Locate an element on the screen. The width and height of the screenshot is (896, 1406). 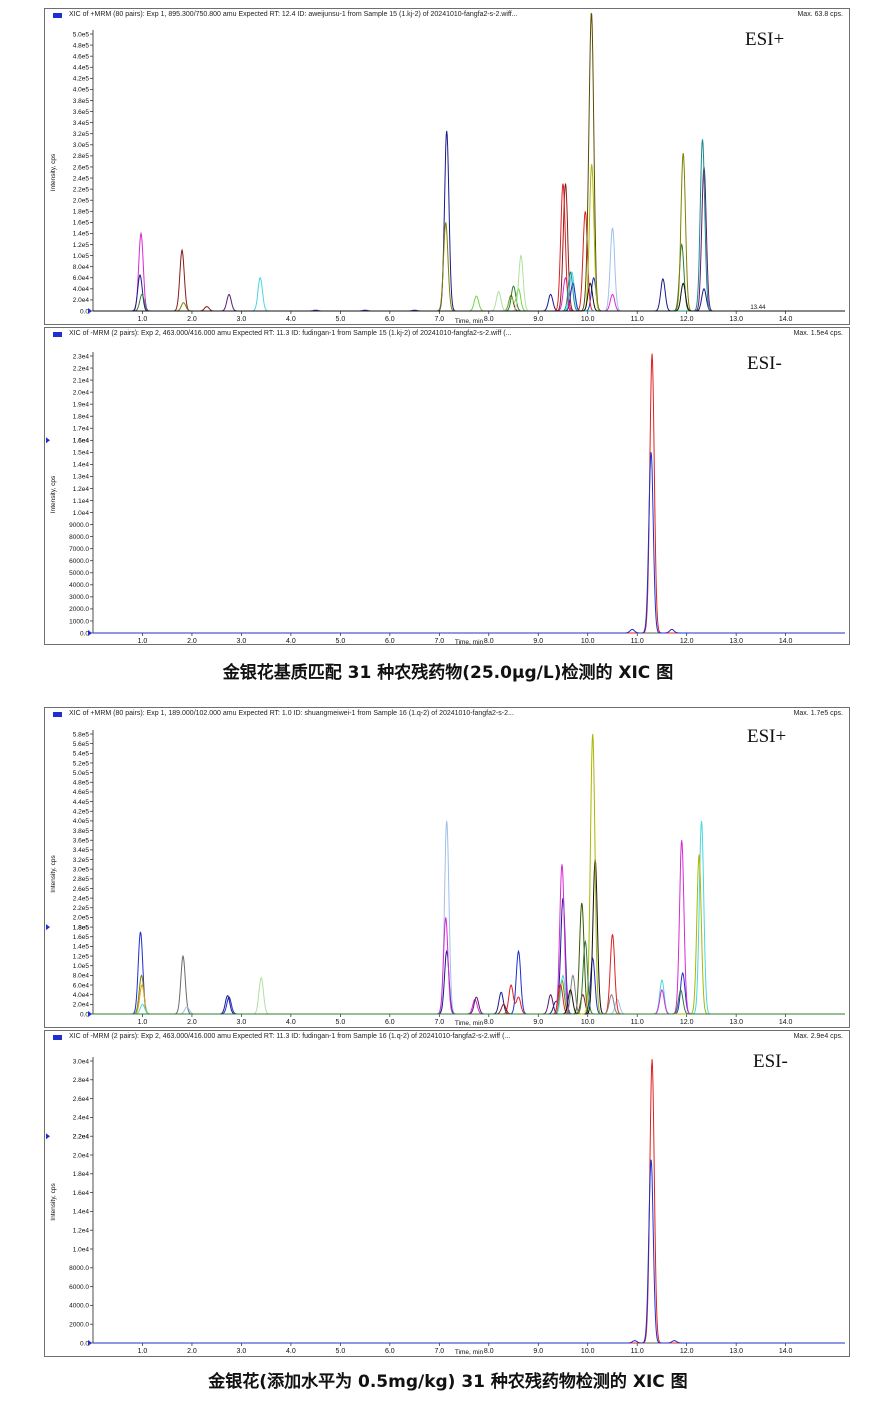
y-tick-label: 1.0e4 is located at coordinates (81, 513).